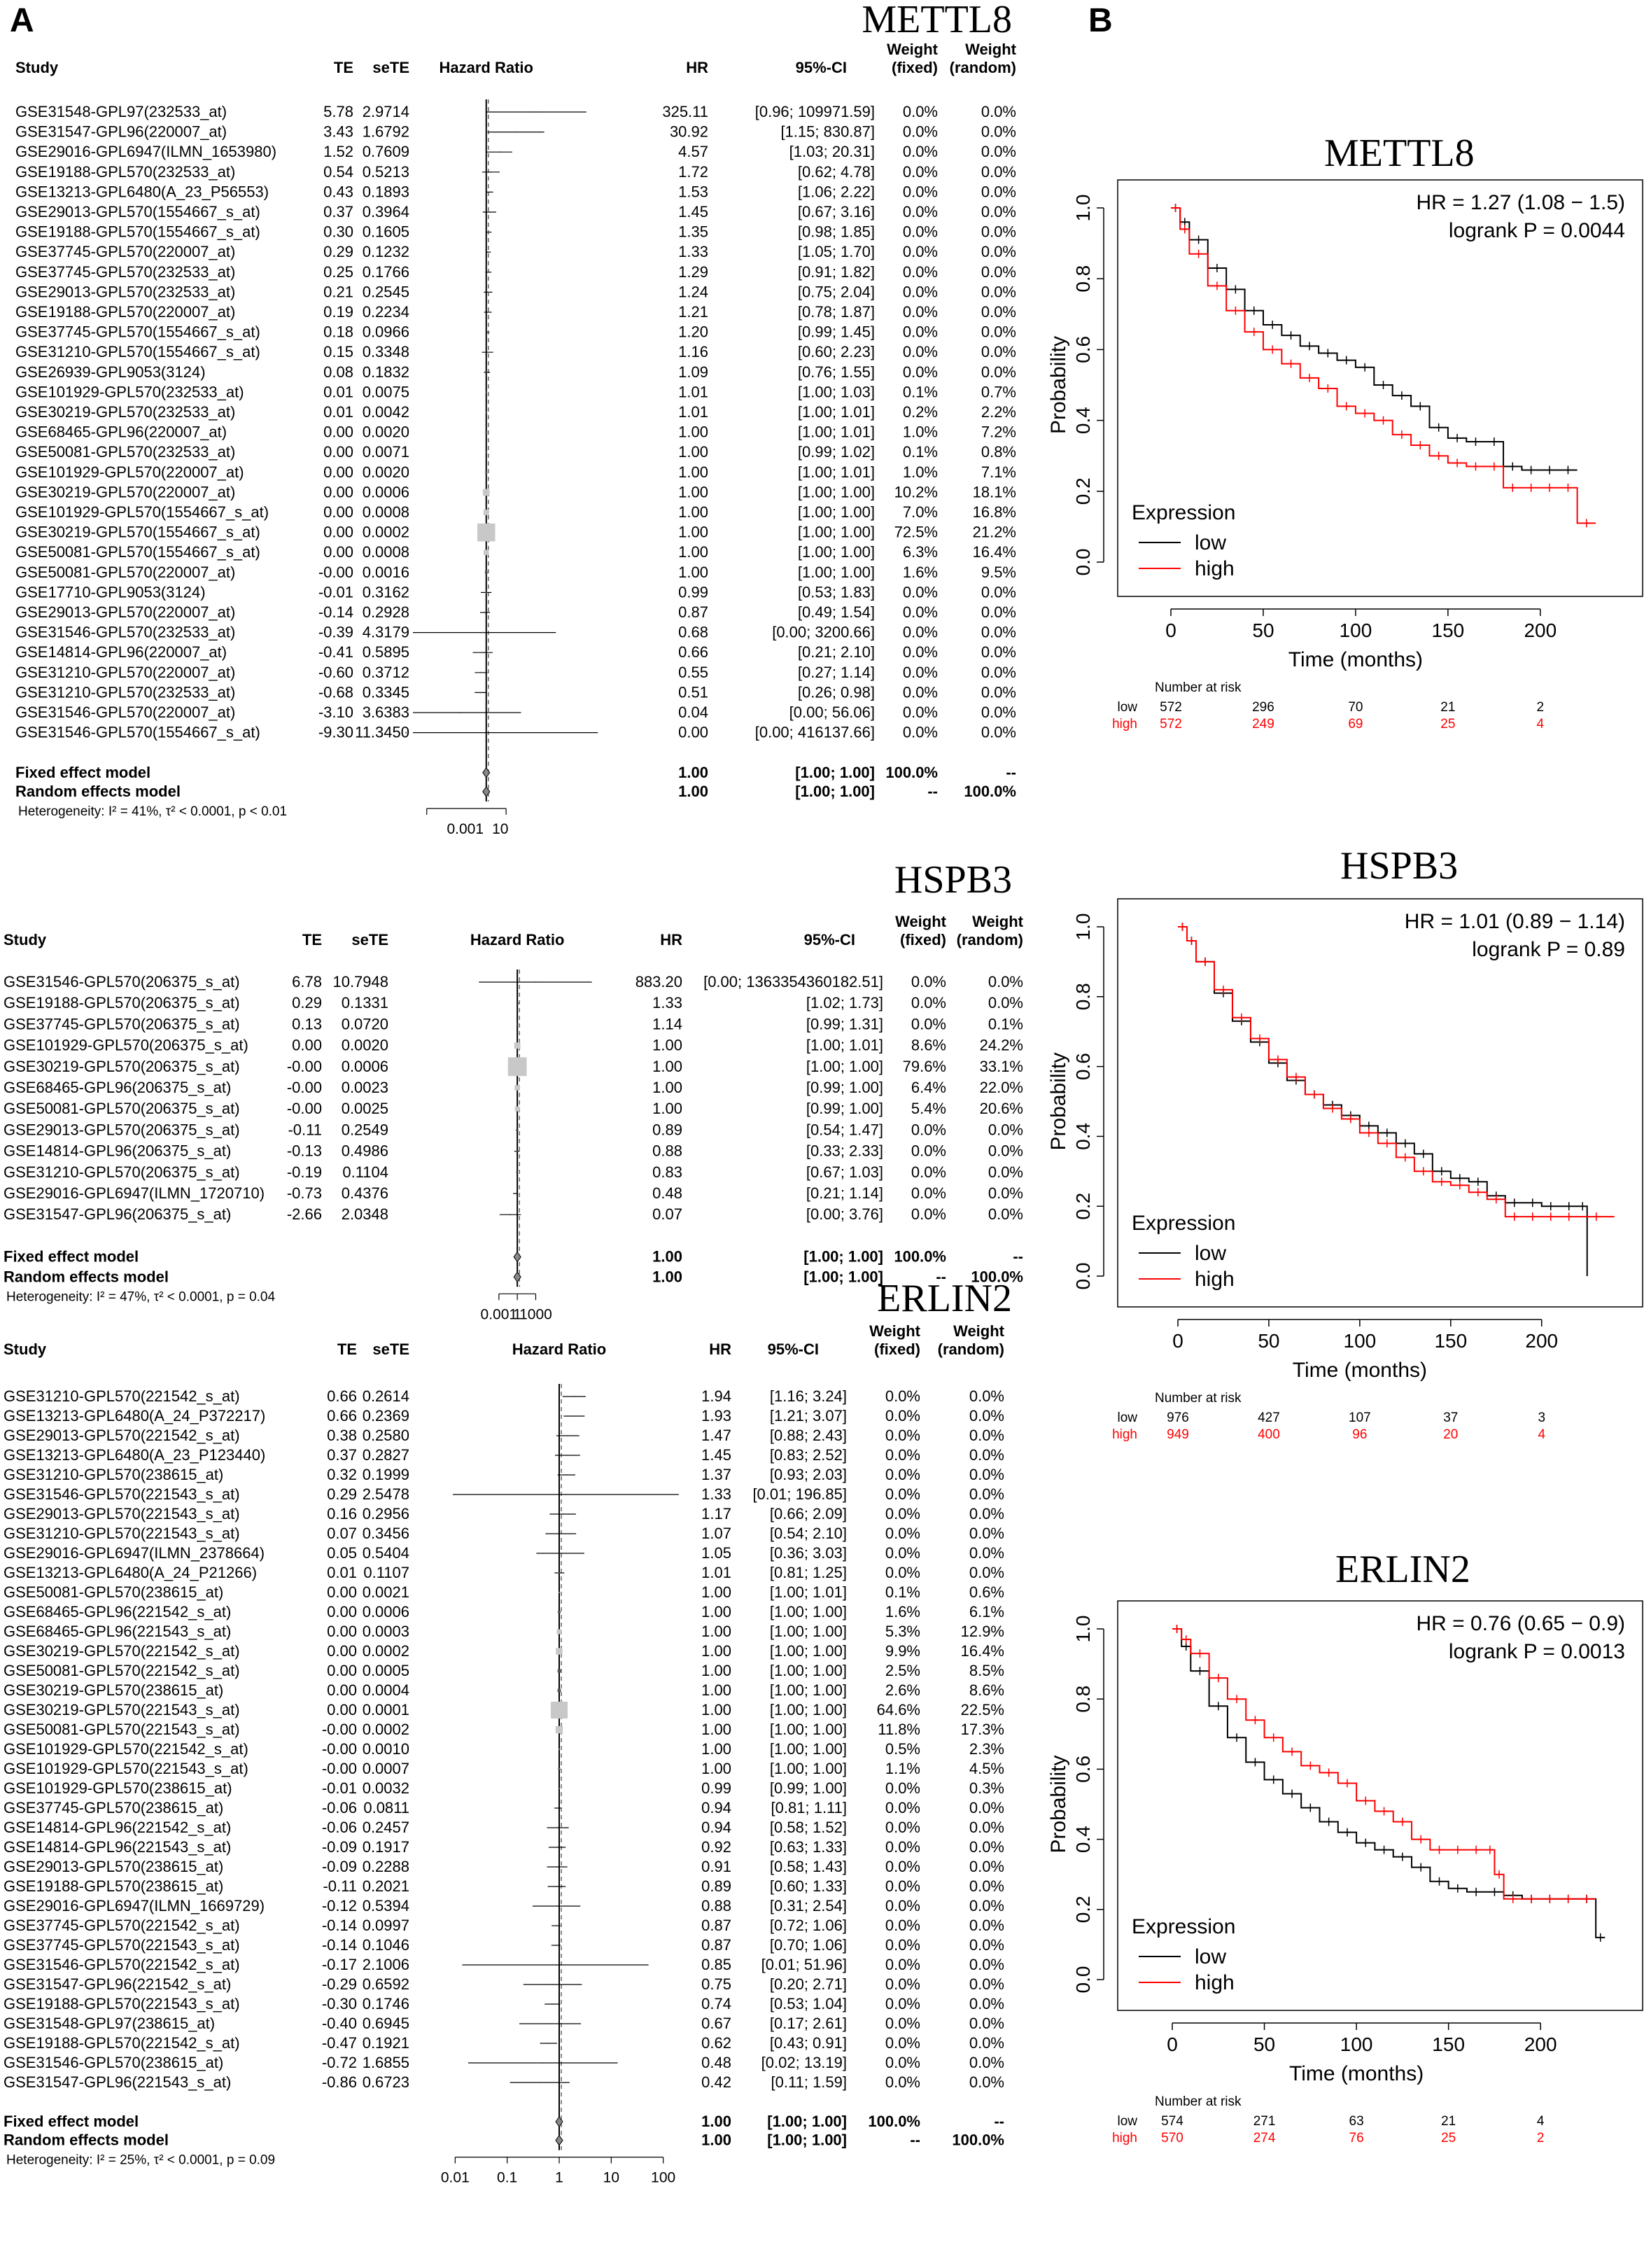 The image size is (1644, 2268). Describe the element at coordinates (1198, 1398) in the screenshot. I see `km-at-risk-title-hspb3: Number at risk` at that location.